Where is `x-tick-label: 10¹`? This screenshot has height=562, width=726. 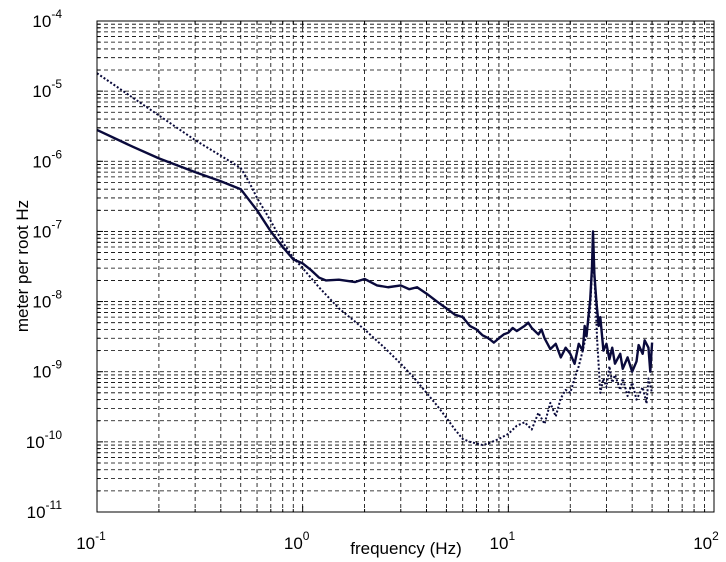 x-tick-label: 10¹ is located at coordinates (503, 541).